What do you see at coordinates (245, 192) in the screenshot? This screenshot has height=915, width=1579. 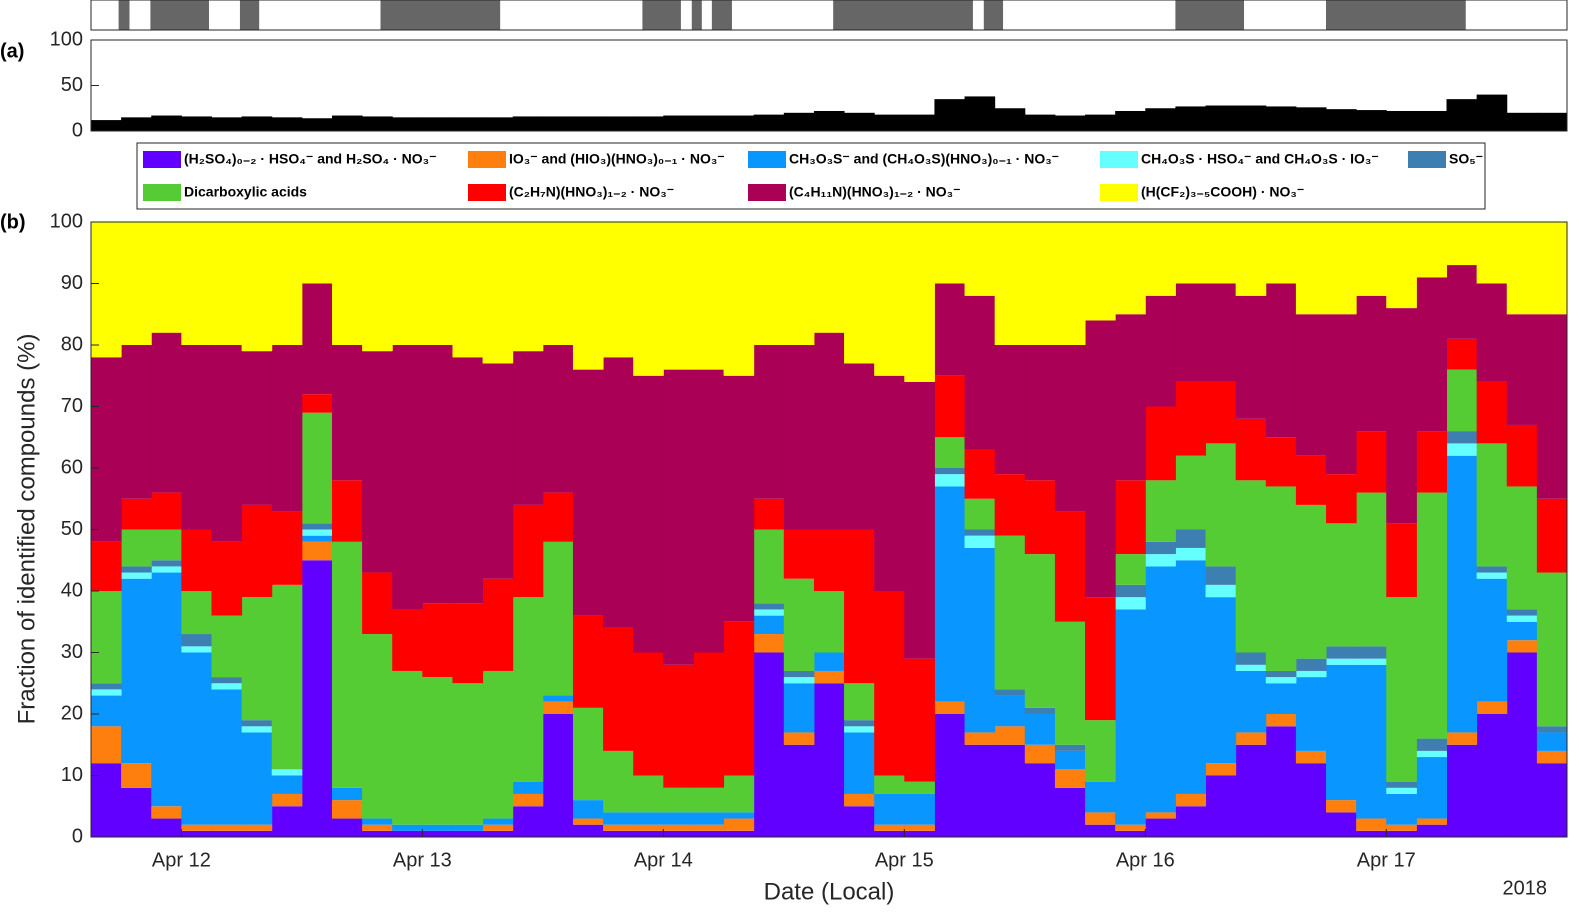 I see `legend-label: Dicarboxylic acids` at bounding box center [245, 192].